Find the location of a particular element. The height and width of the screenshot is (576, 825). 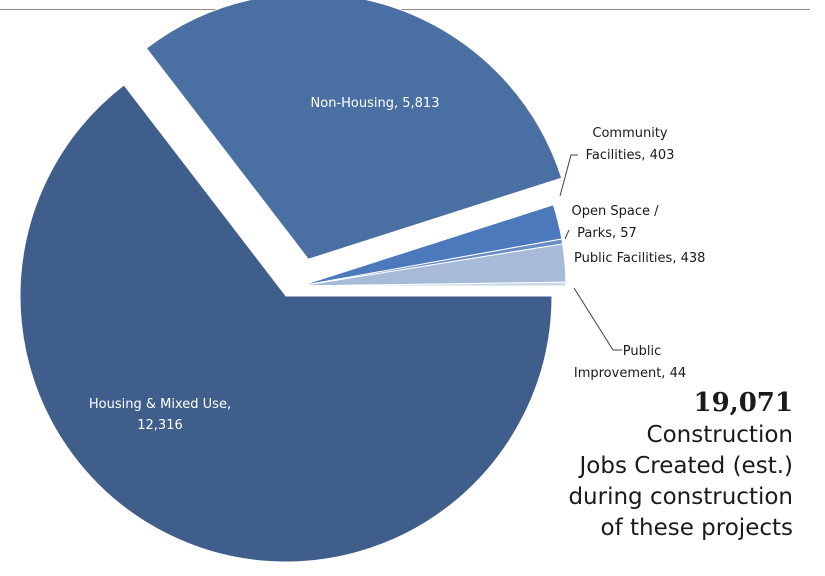

label-open-space-1: Open Space / is located at coordinates (616, 211).